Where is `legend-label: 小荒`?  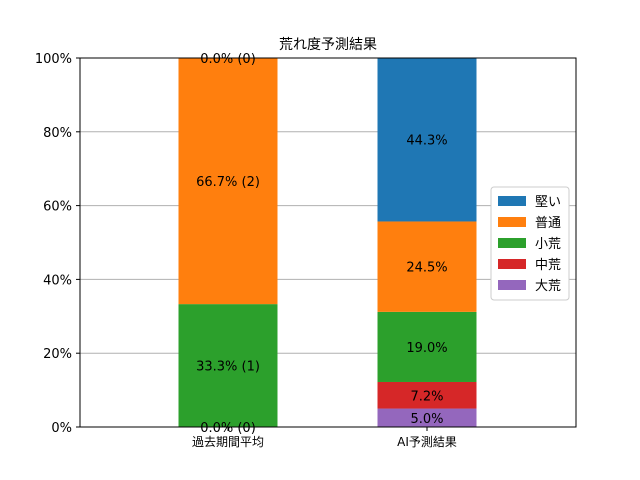
legend-label: 小荒 is located at coordinates (548, 244).